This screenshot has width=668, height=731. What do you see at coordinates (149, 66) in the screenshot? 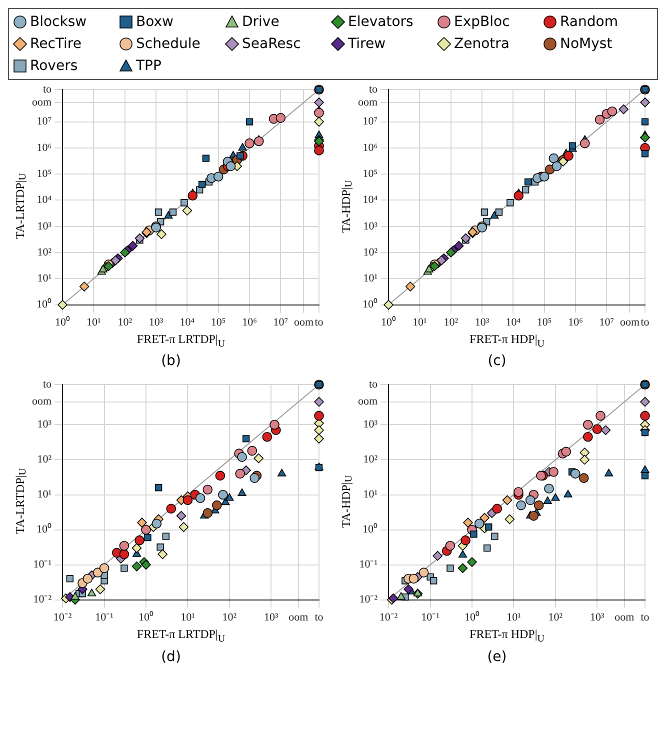
I see `legend-label: TPP` at bounding box center [149, 66].